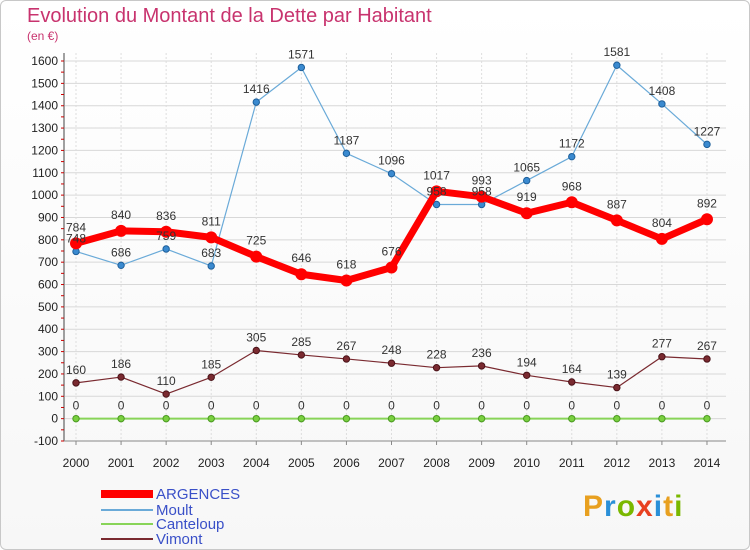 The height and width of the screenshot is (550, 750). Describe the element at coordinates (121, 364) in the screenshot. I see `data-label-vimont: 186` at that location.